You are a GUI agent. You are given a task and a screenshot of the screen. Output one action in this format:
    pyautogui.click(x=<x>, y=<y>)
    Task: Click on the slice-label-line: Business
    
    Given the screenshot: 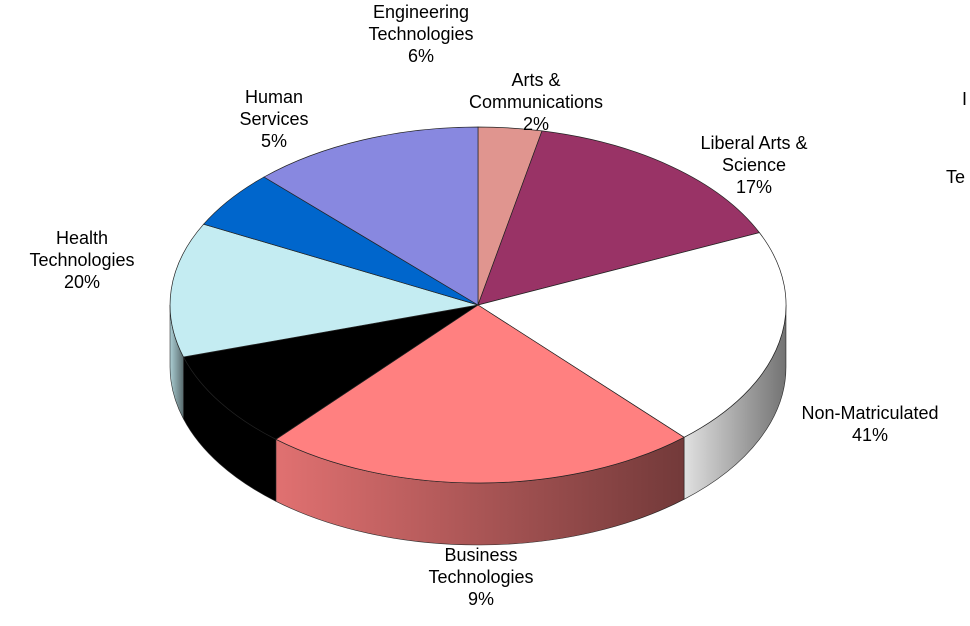 What is the action you would take?
    pyautogui.click(x=480, y=555)
    